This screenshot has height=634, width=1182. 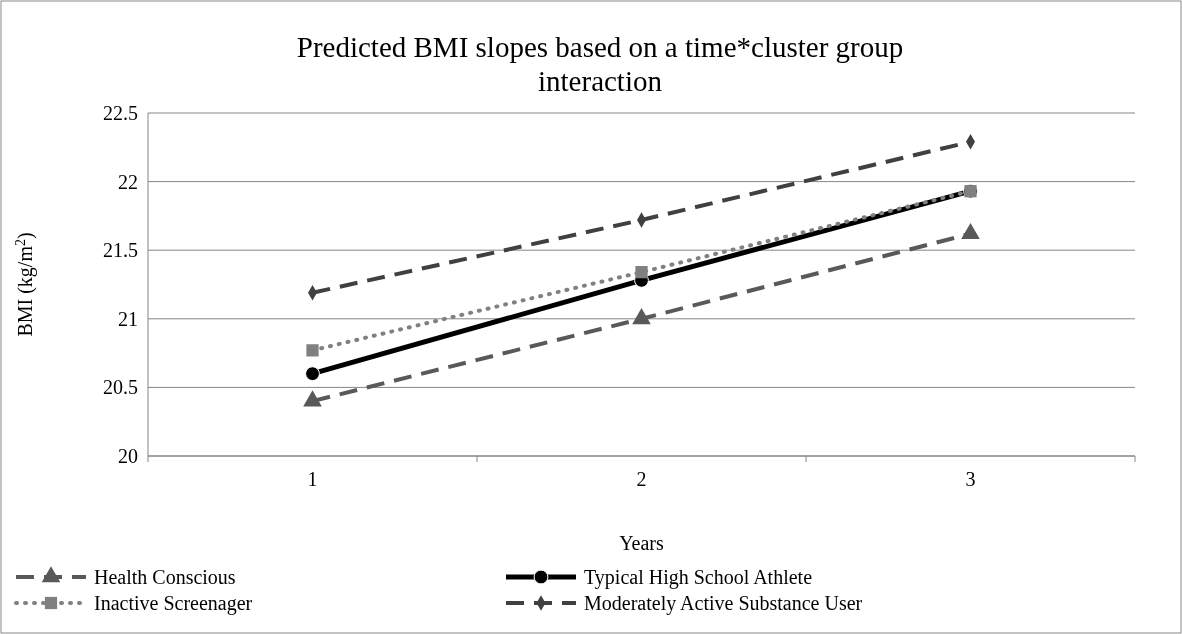 I want to click on y-tick-label: 21.5, so click(x=120, y=250).